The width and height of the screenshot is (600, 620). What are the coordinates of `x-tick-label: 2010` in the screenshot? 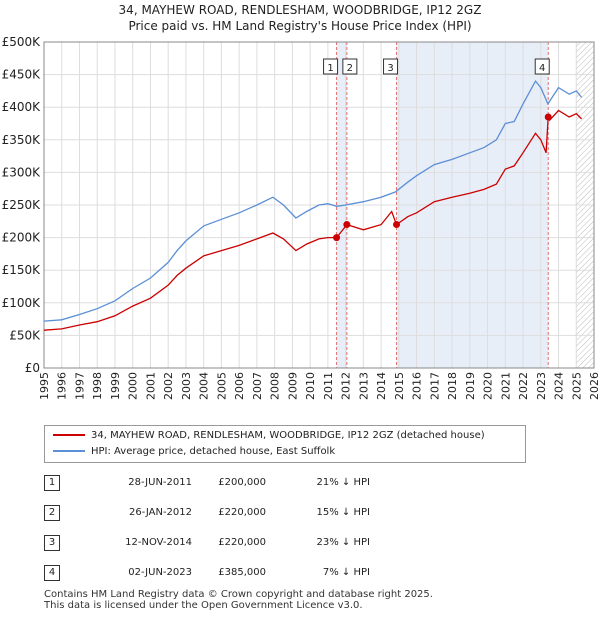 It's located at (310, 386).